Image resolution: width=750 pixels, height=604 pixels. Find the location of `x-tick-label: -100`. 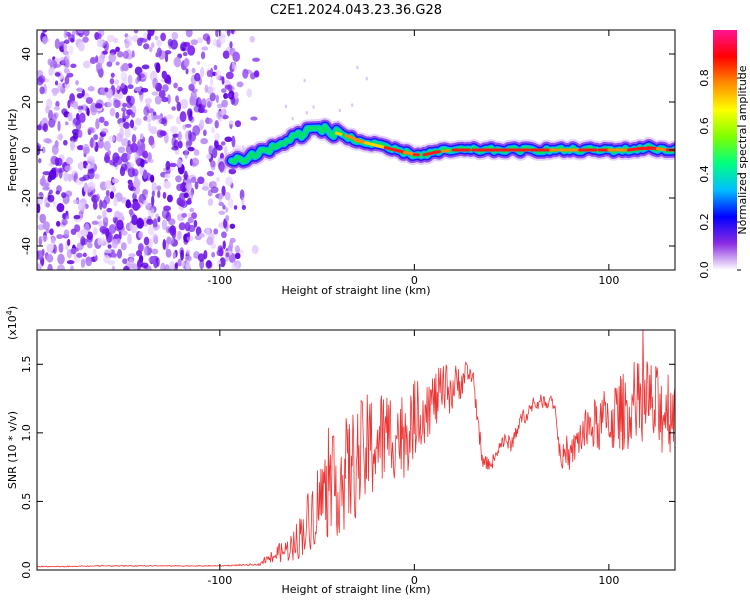

x-tick-label: -100 is located at coordinates (219, 580).